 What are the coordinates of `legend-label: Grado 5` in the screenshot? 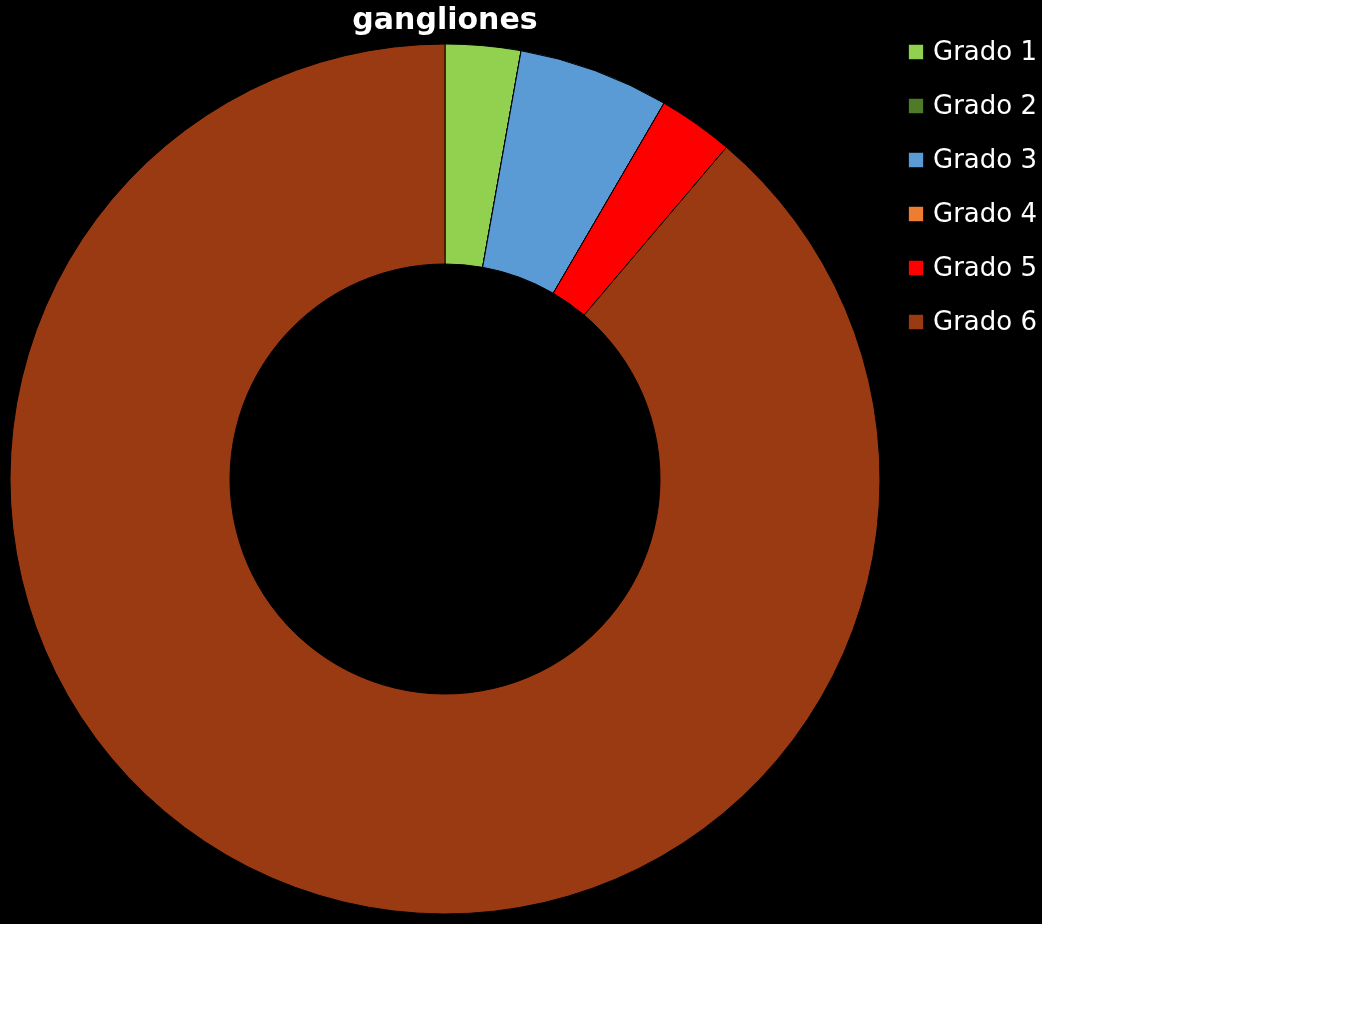 It's located at (985, 267).